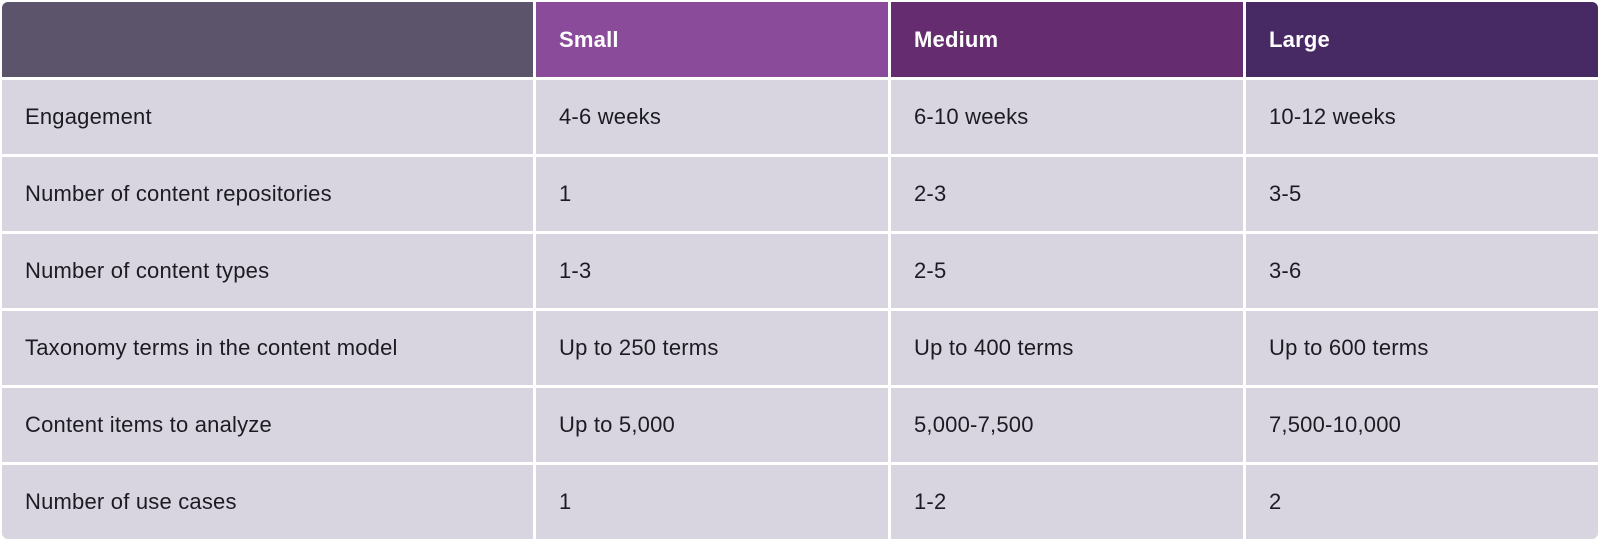 Image resolution: width=1600 pixels, height=541 pixels. What do you see at coordinates (267, 194) in the screenshot?
I see `row-label-content-repositories: Number of content repositories` at bounding box center [267, 194].